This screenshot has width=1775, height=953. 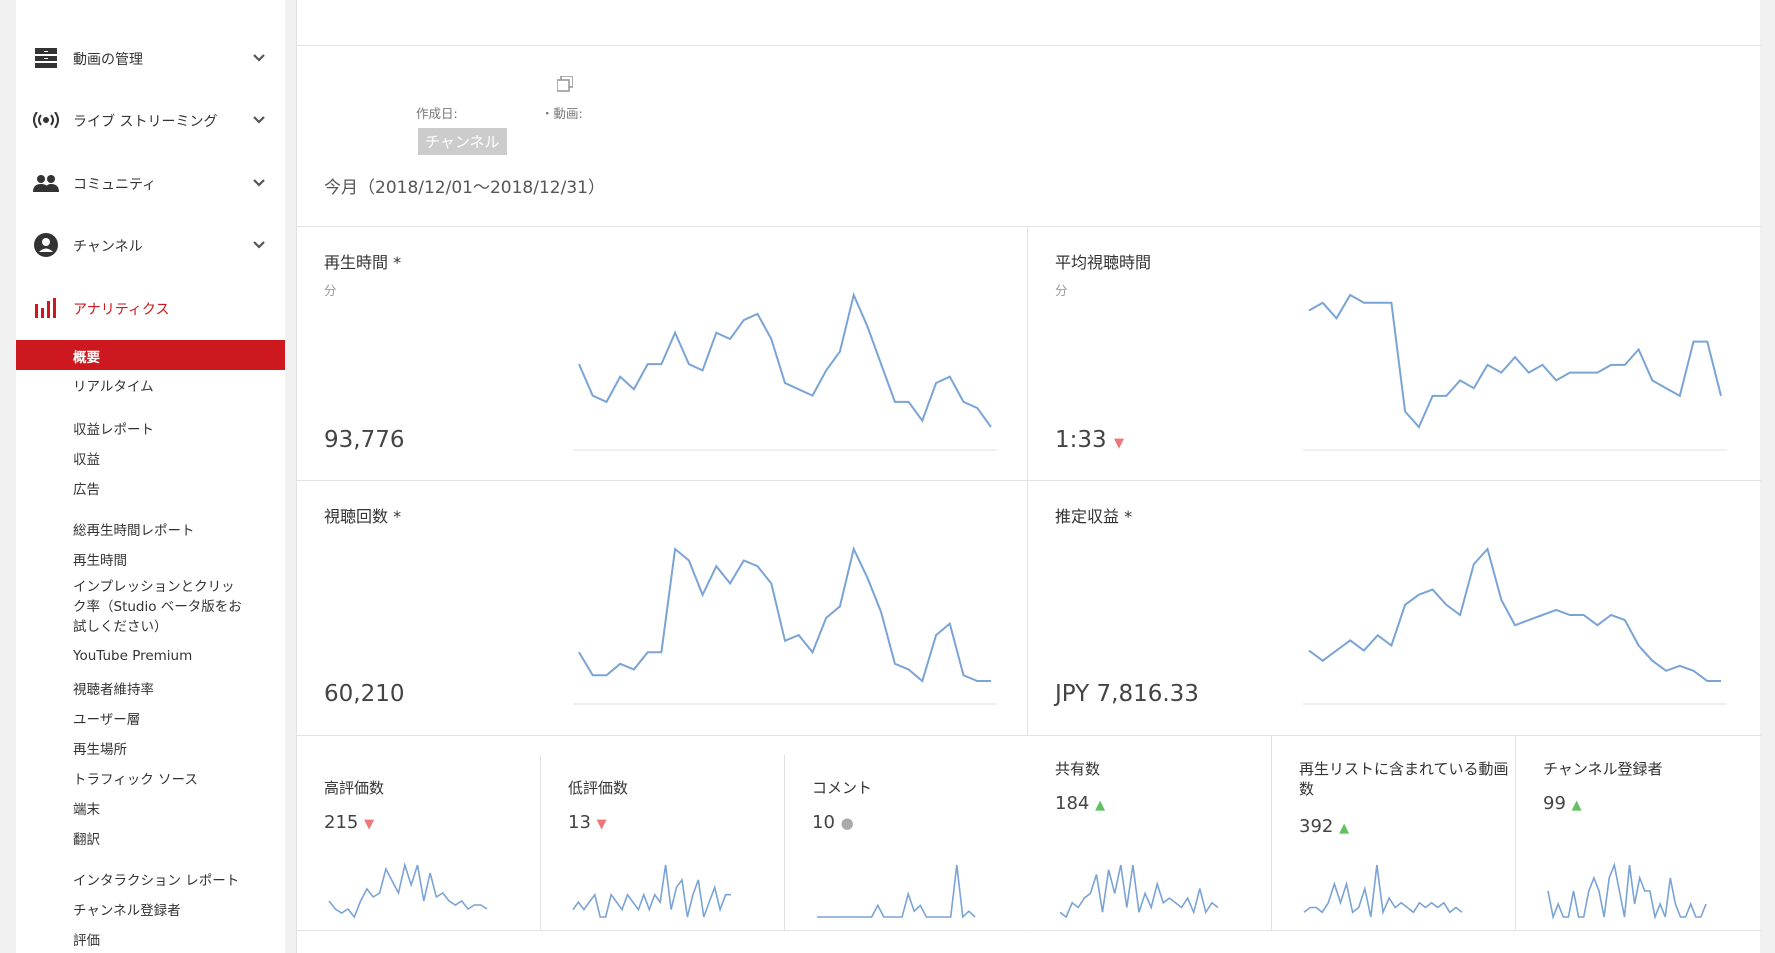 I want to click on card-value: 392 ▲, so click(x=1324, y=826).